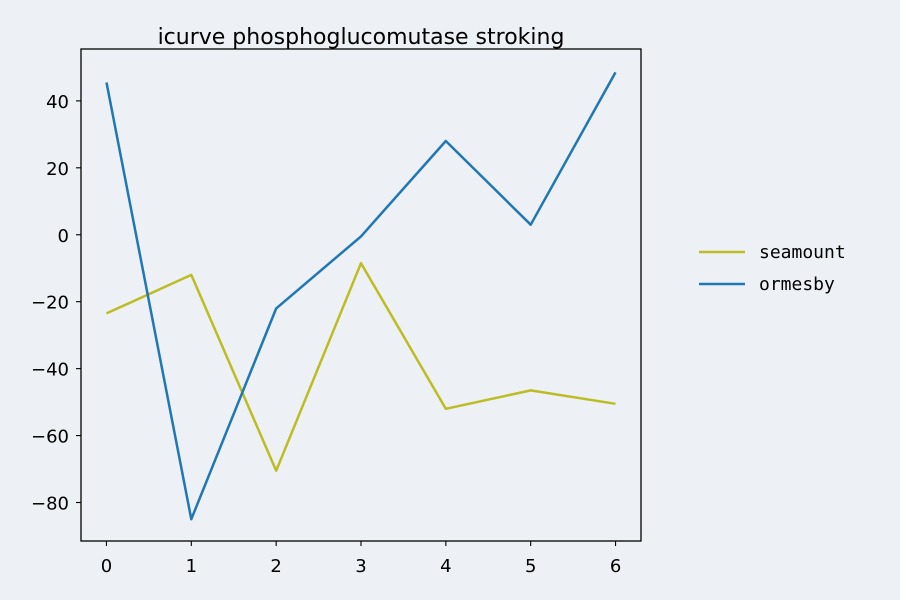 The image size is (900, 600). I want to click on y-tick-label: −40, so click(50, 370).